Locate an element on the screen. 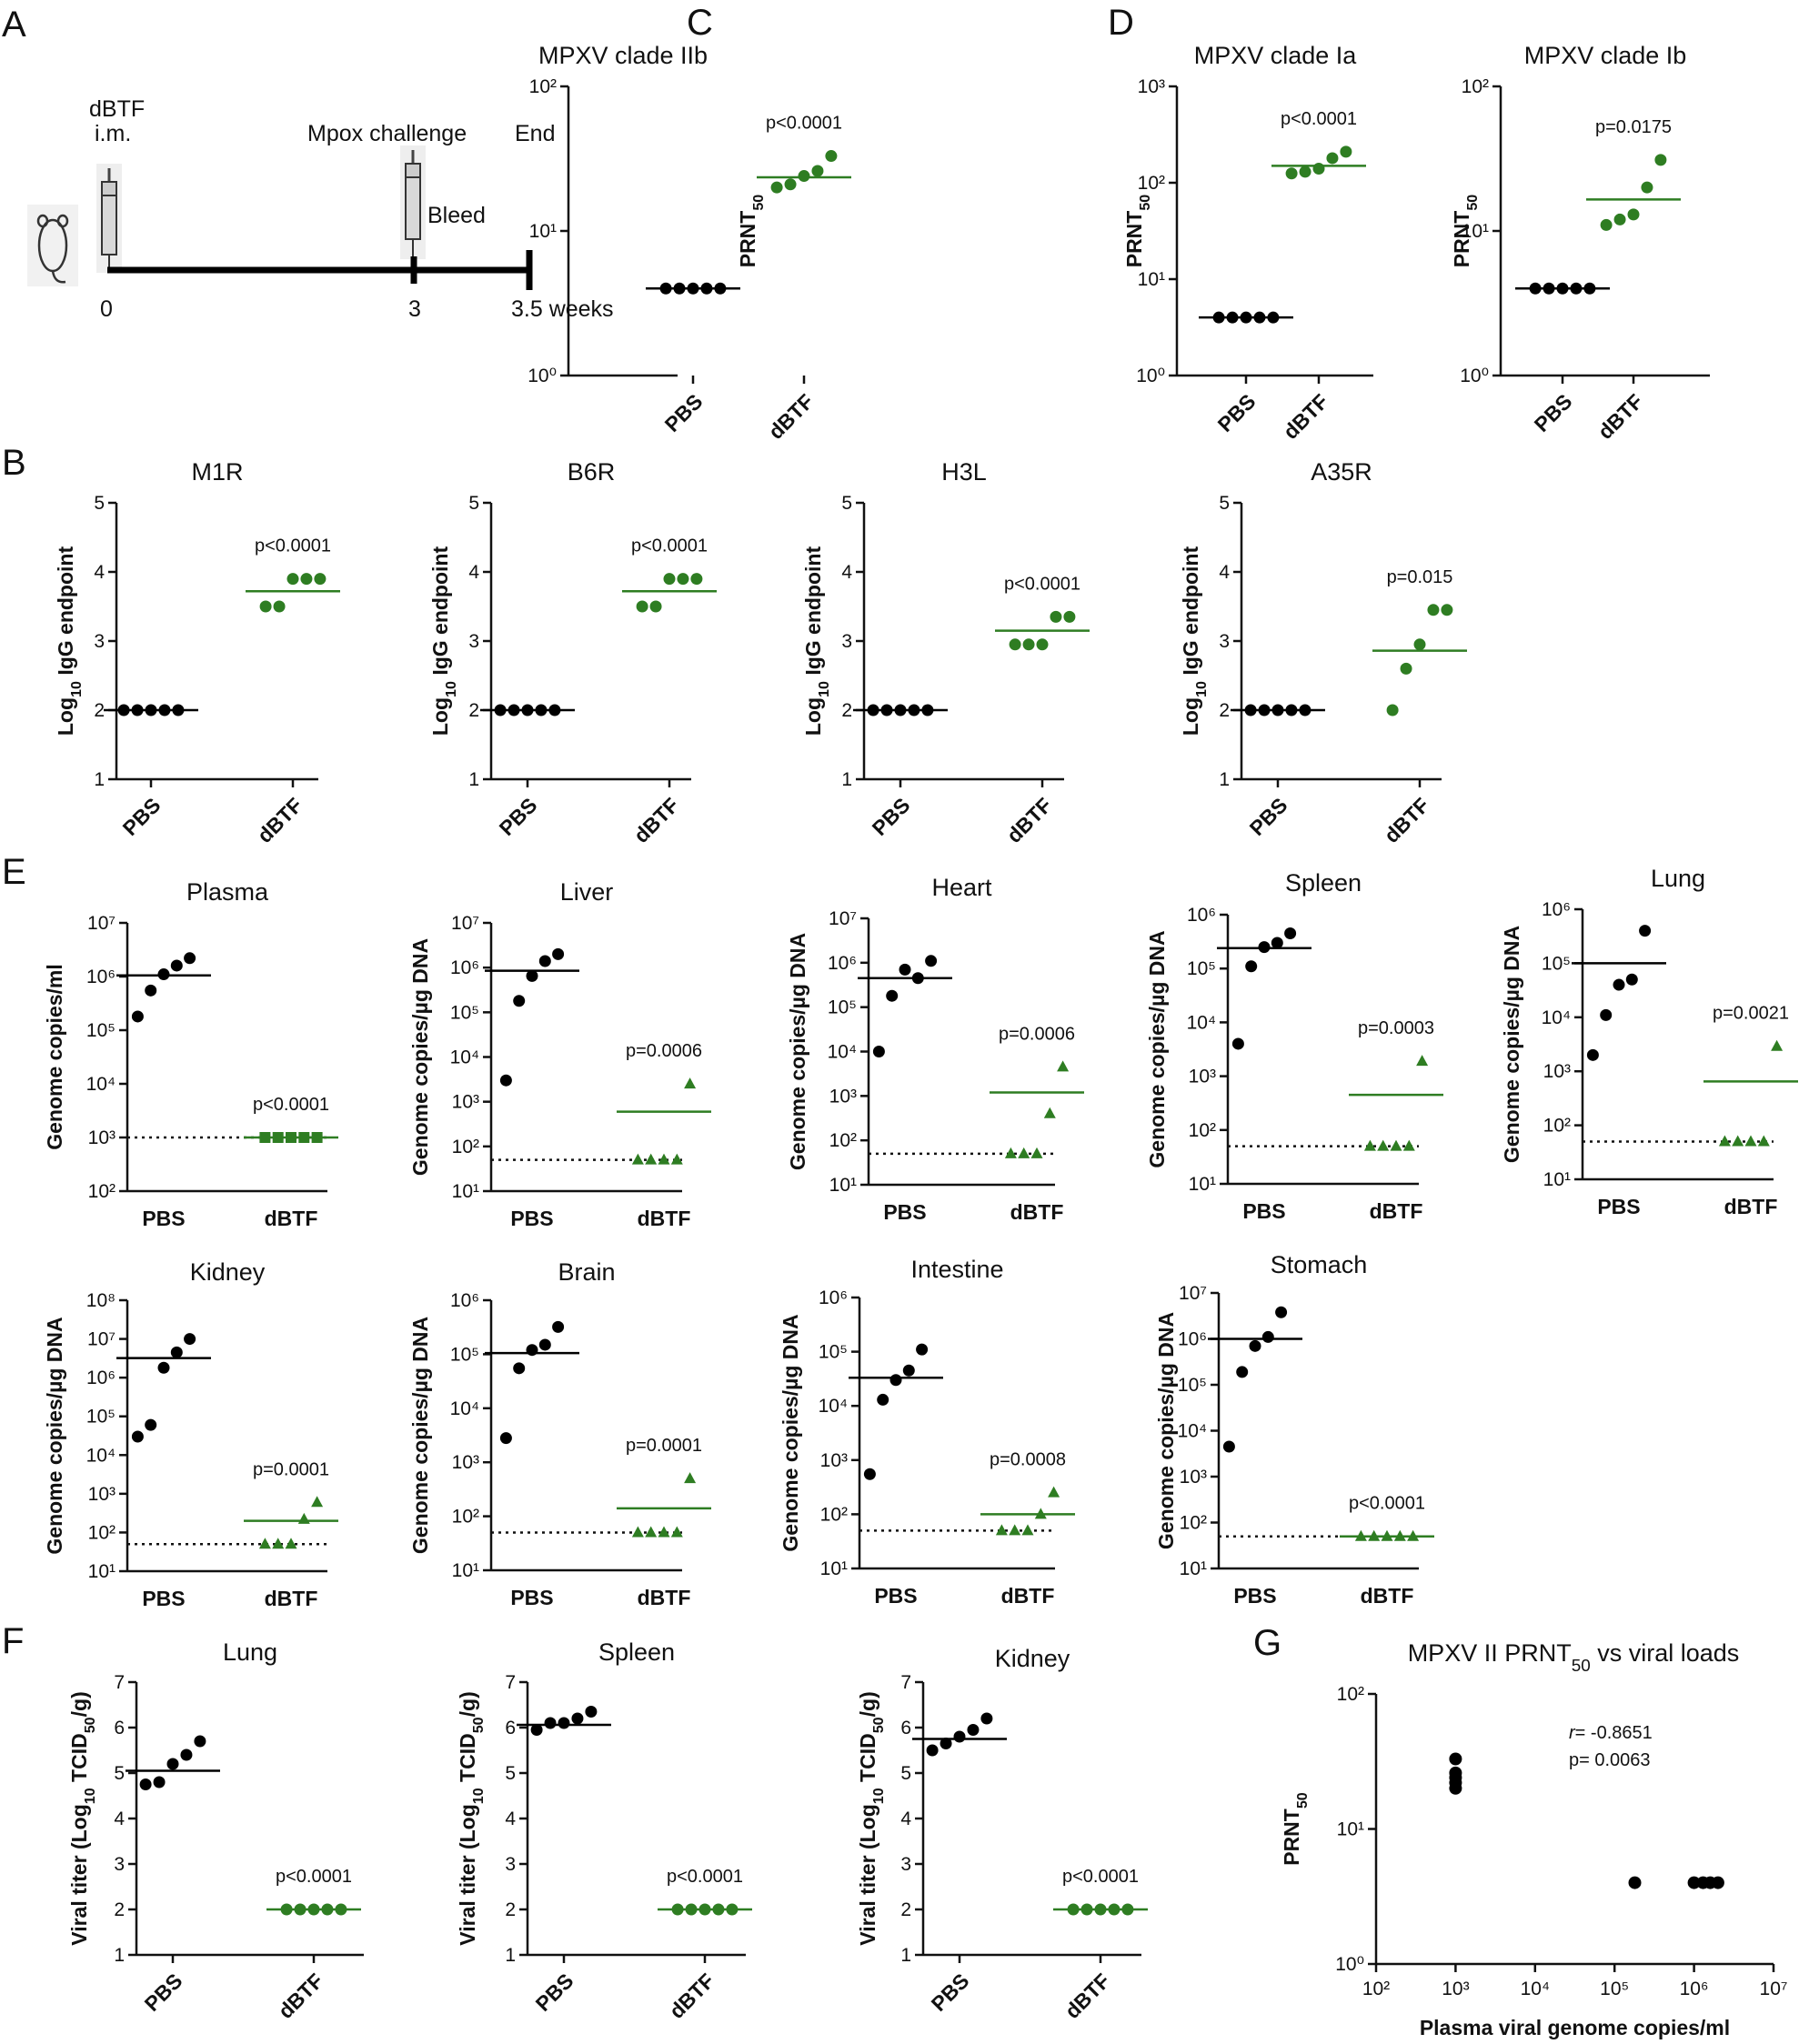 This screenshot has width=1819, height=2044. y-tick-label: 1 is located at coordinates (474, 779).